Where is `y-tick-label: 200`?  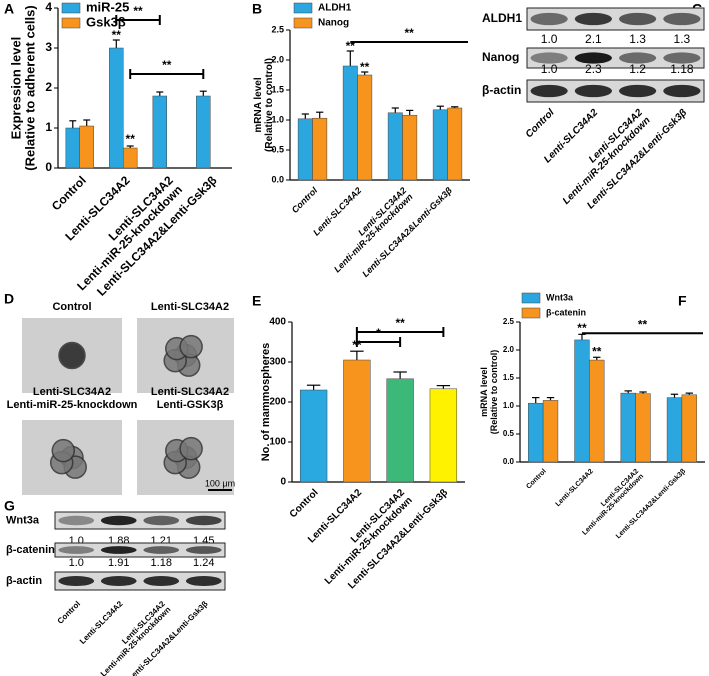 y-tick-label: 200 is located at coordinates (277, 402).